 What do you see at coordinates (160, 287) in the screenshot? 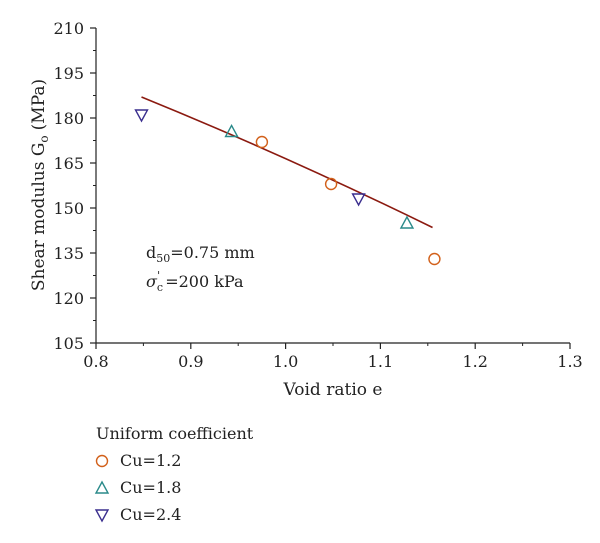
I see `annotation-sigma-sub: c` at bounding box center [160, 287].